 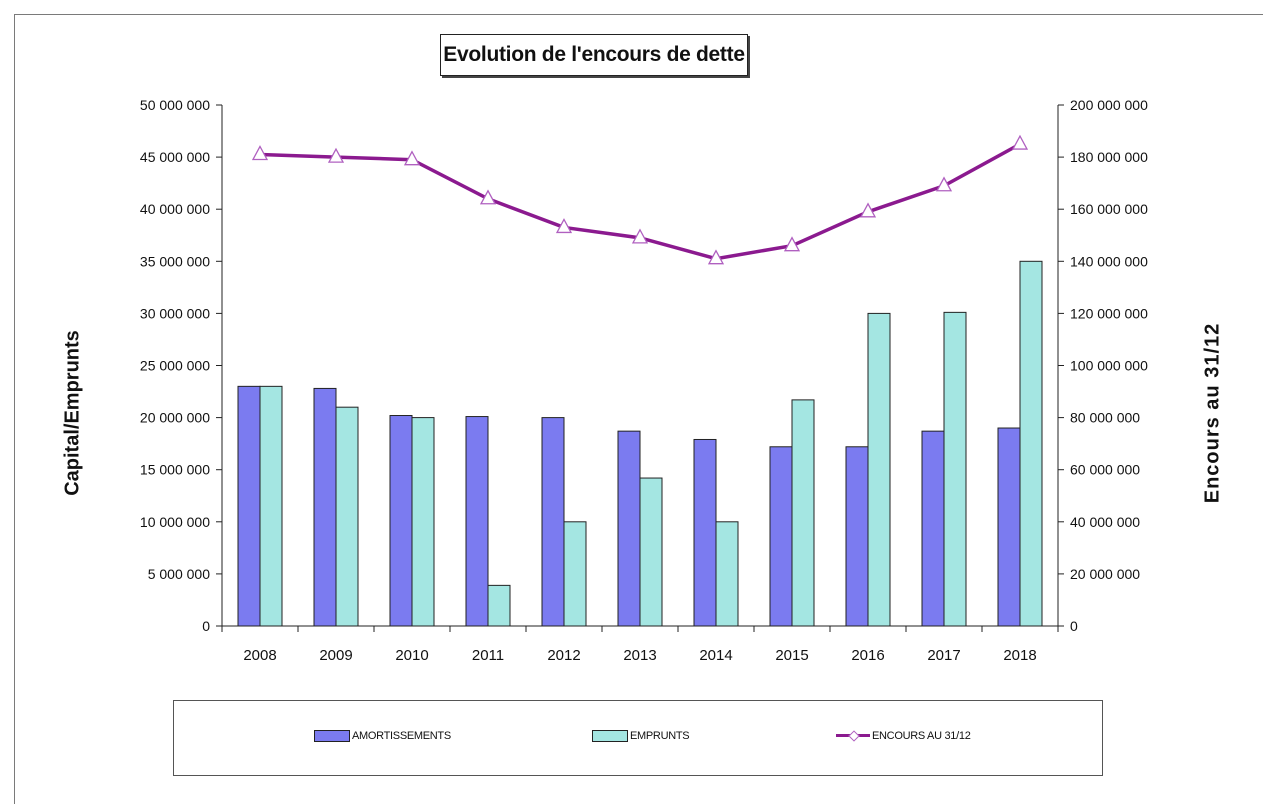 What do you see at coordinates (1109, 313) in the screenshot?
I see `y-right-tick-label: 120 000 000` at bounding box center [1109, 313].